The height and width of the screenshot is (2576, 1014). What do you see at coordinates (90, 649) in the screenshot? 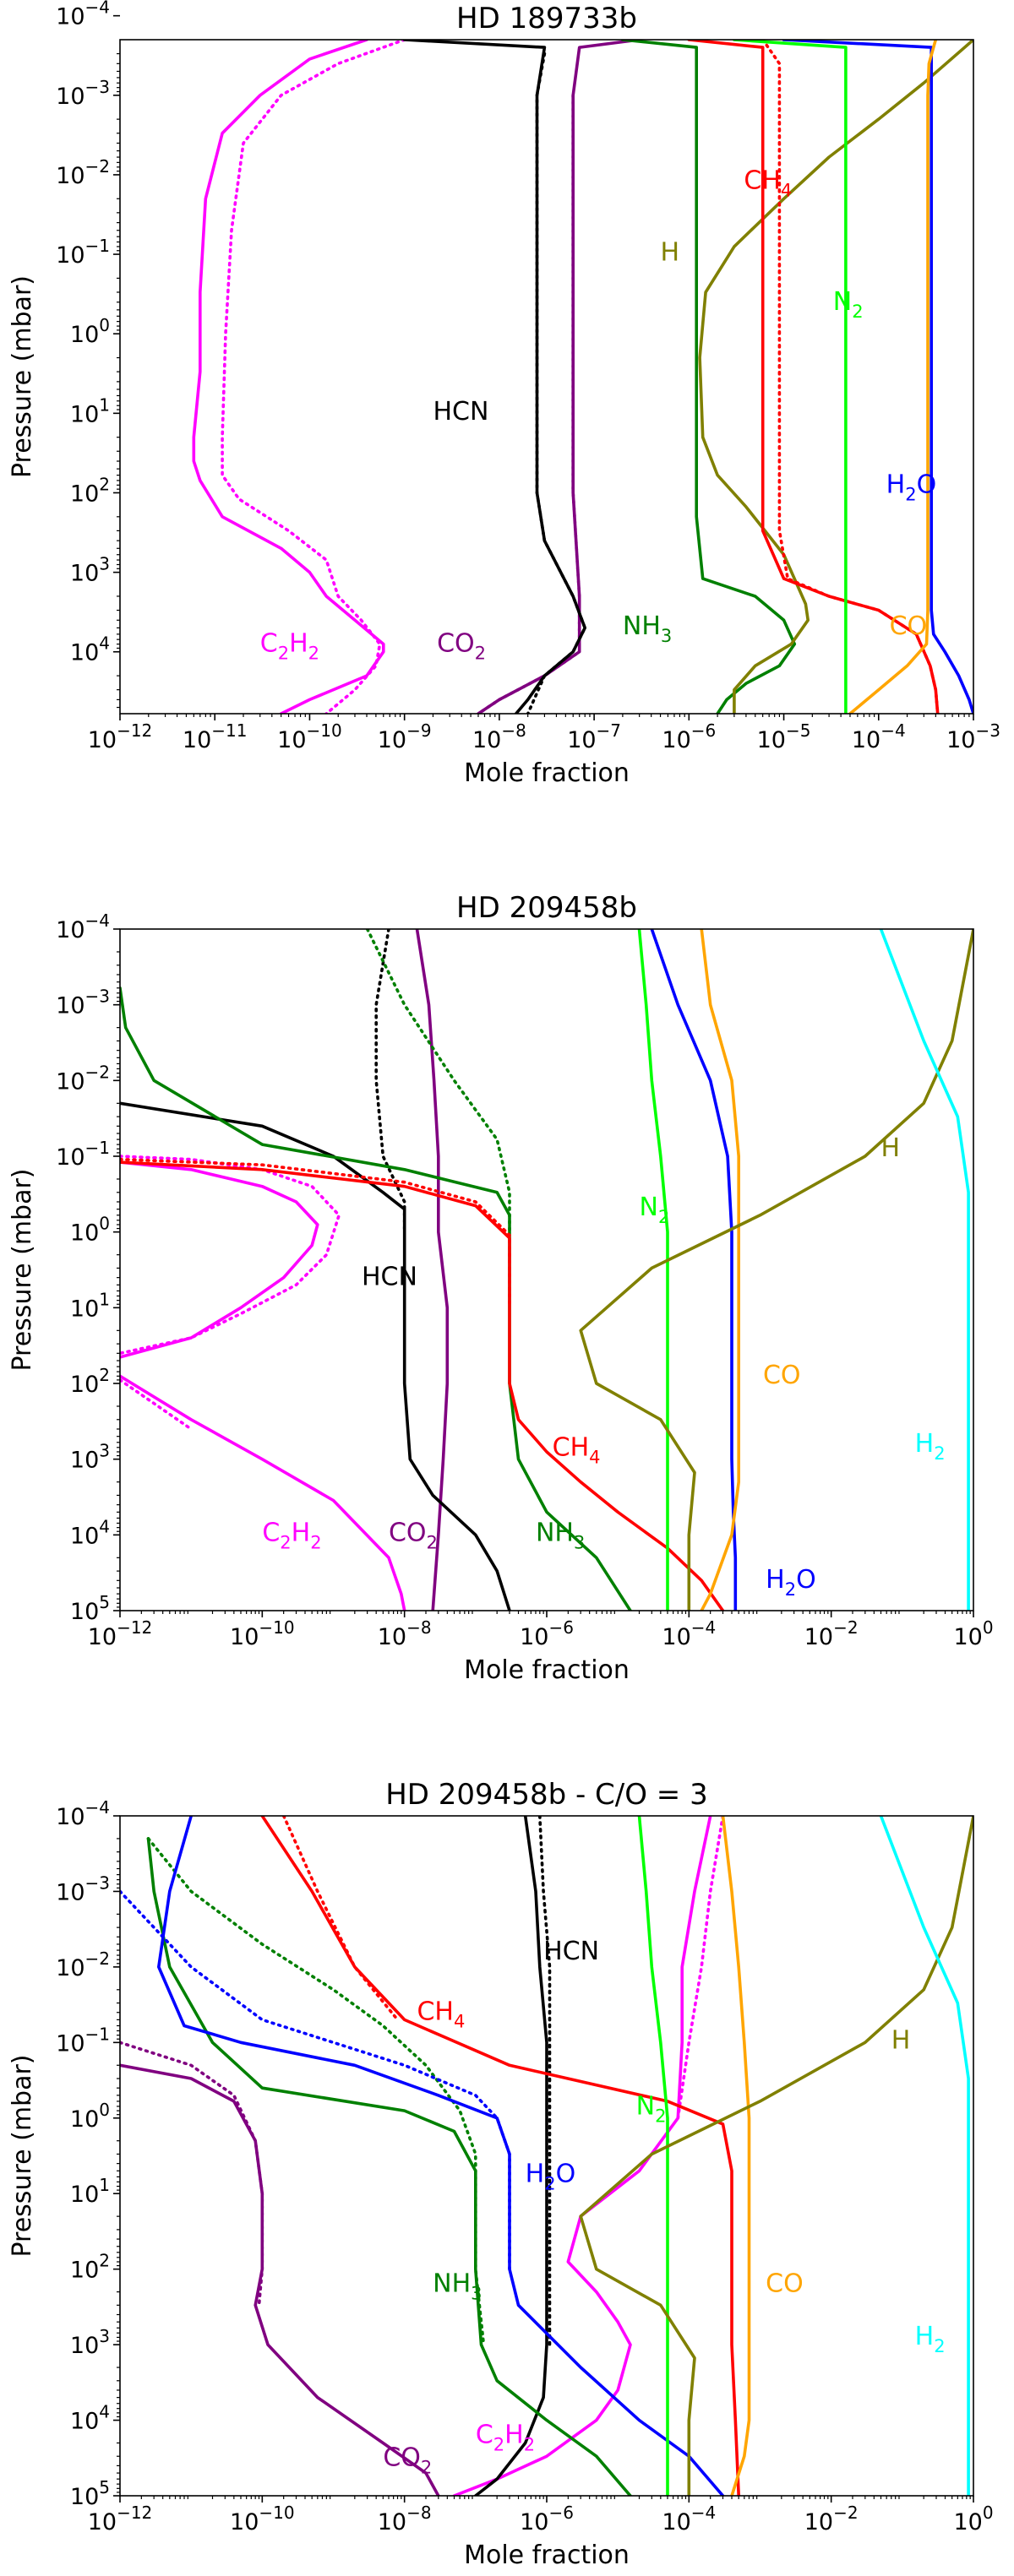
I see `y-tick-label: 10⁴` at bounding box center [90, 649].